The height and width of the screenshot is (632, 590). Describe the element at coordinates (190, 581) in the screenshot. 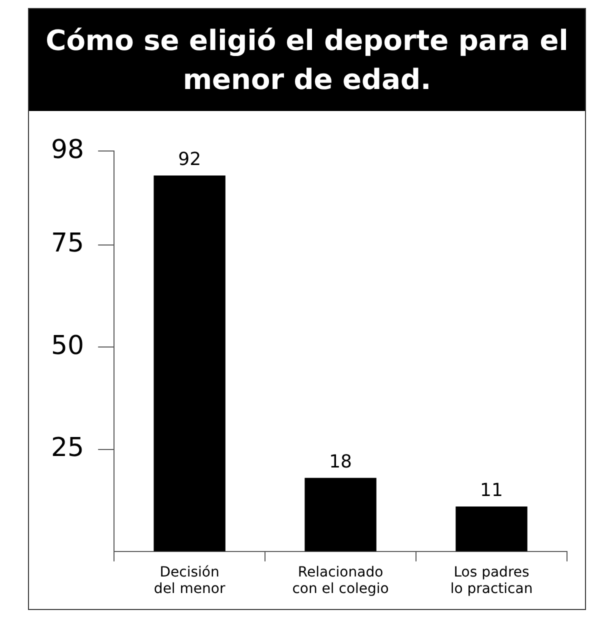

I see `x-tick-label: Decisión del menor` at that location.